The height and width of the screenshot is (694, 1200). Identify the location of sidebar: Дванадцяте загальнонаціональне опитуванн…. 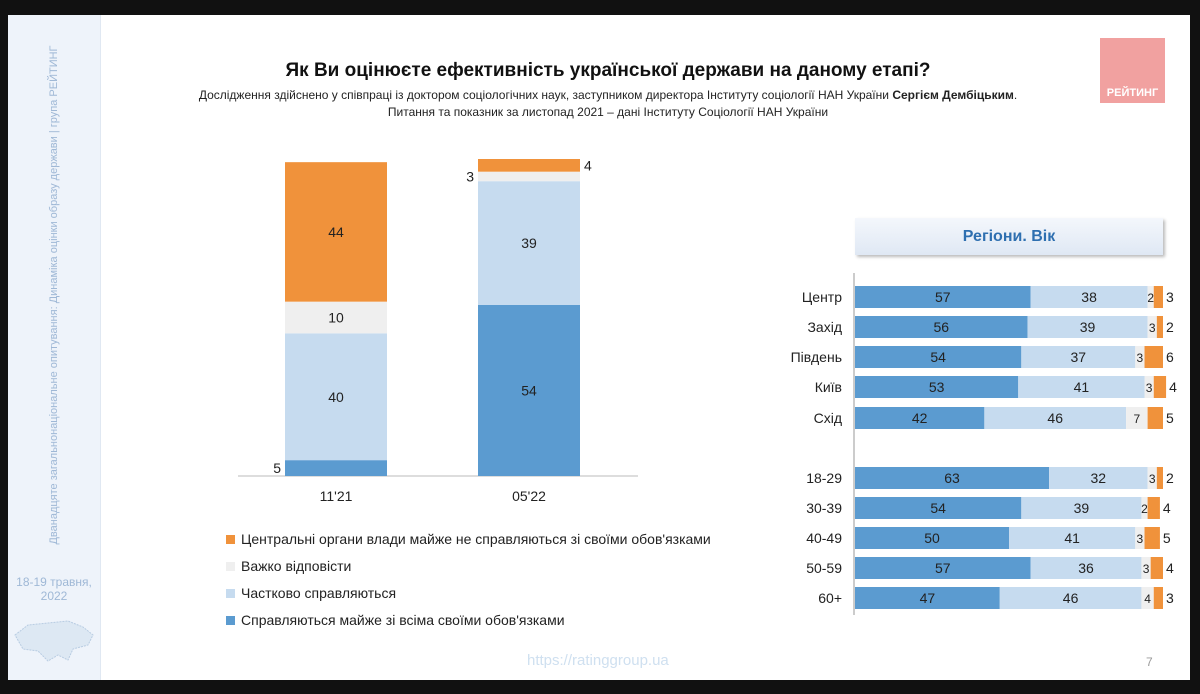
(54, 347).